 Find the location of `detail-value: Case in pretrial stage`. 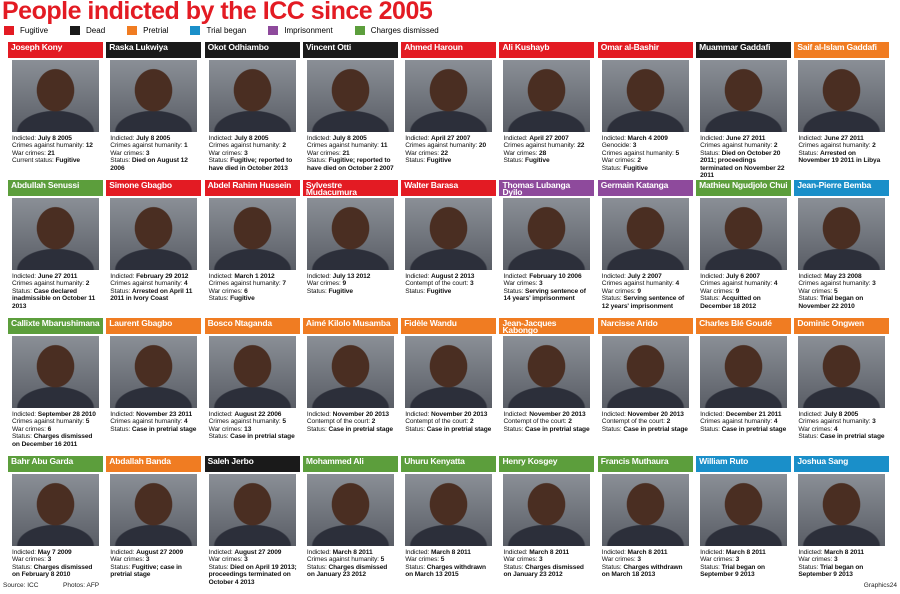

detail-value: Case in pretrial stage is located at coordinates (459, 429).